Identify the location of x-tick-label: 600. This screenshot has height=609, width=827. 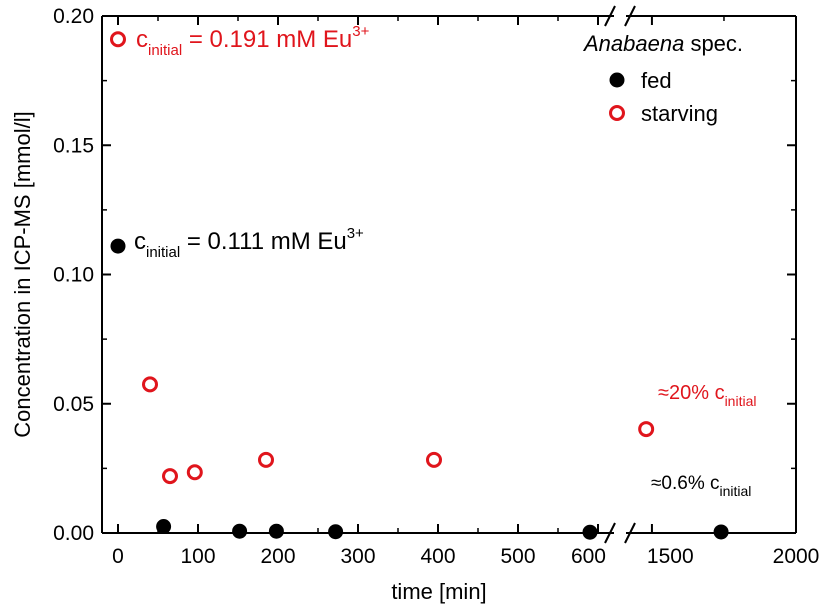
(588, 556).